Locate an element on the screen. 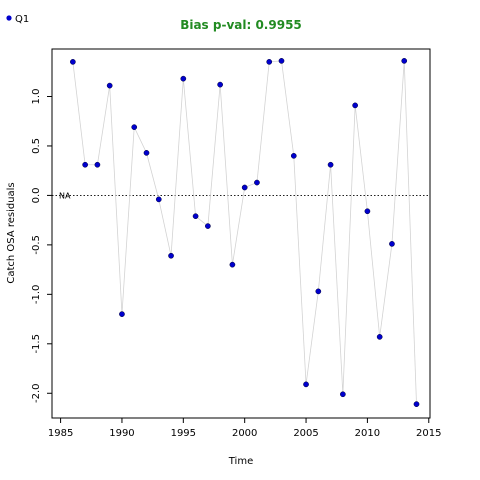 The image size is (480, 480). data-point-2008 is located at coordinates (343, 394).